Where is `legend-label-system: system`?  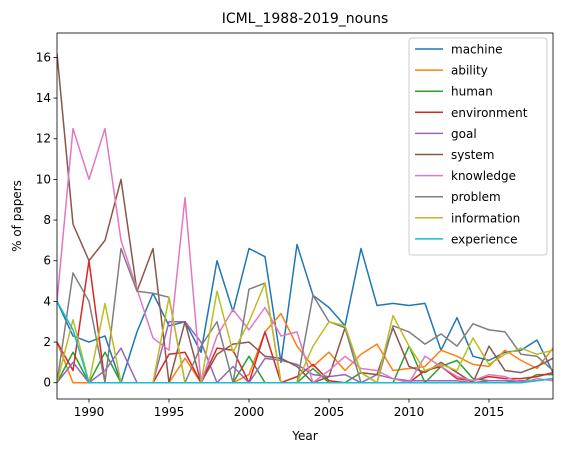
legend-label-system: system is located at coordinates (472, 155).